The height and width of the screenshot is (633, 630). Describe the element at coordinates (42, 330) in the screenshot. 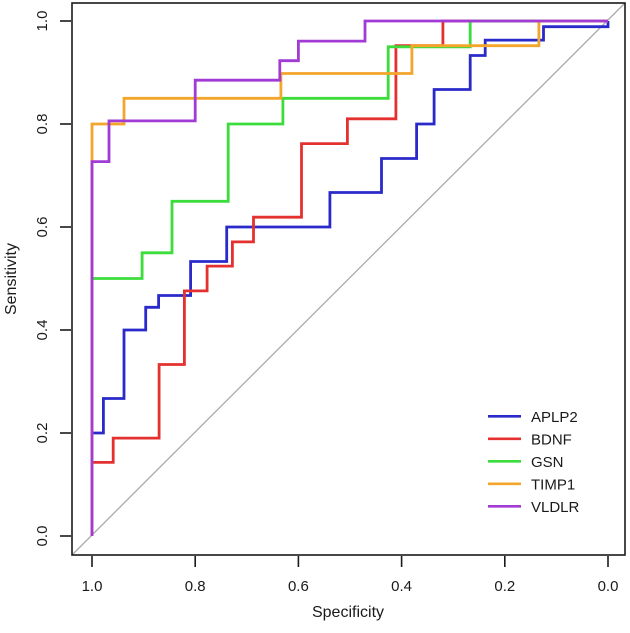

I see `y-tick-label-0.4: 0.4` at that location.